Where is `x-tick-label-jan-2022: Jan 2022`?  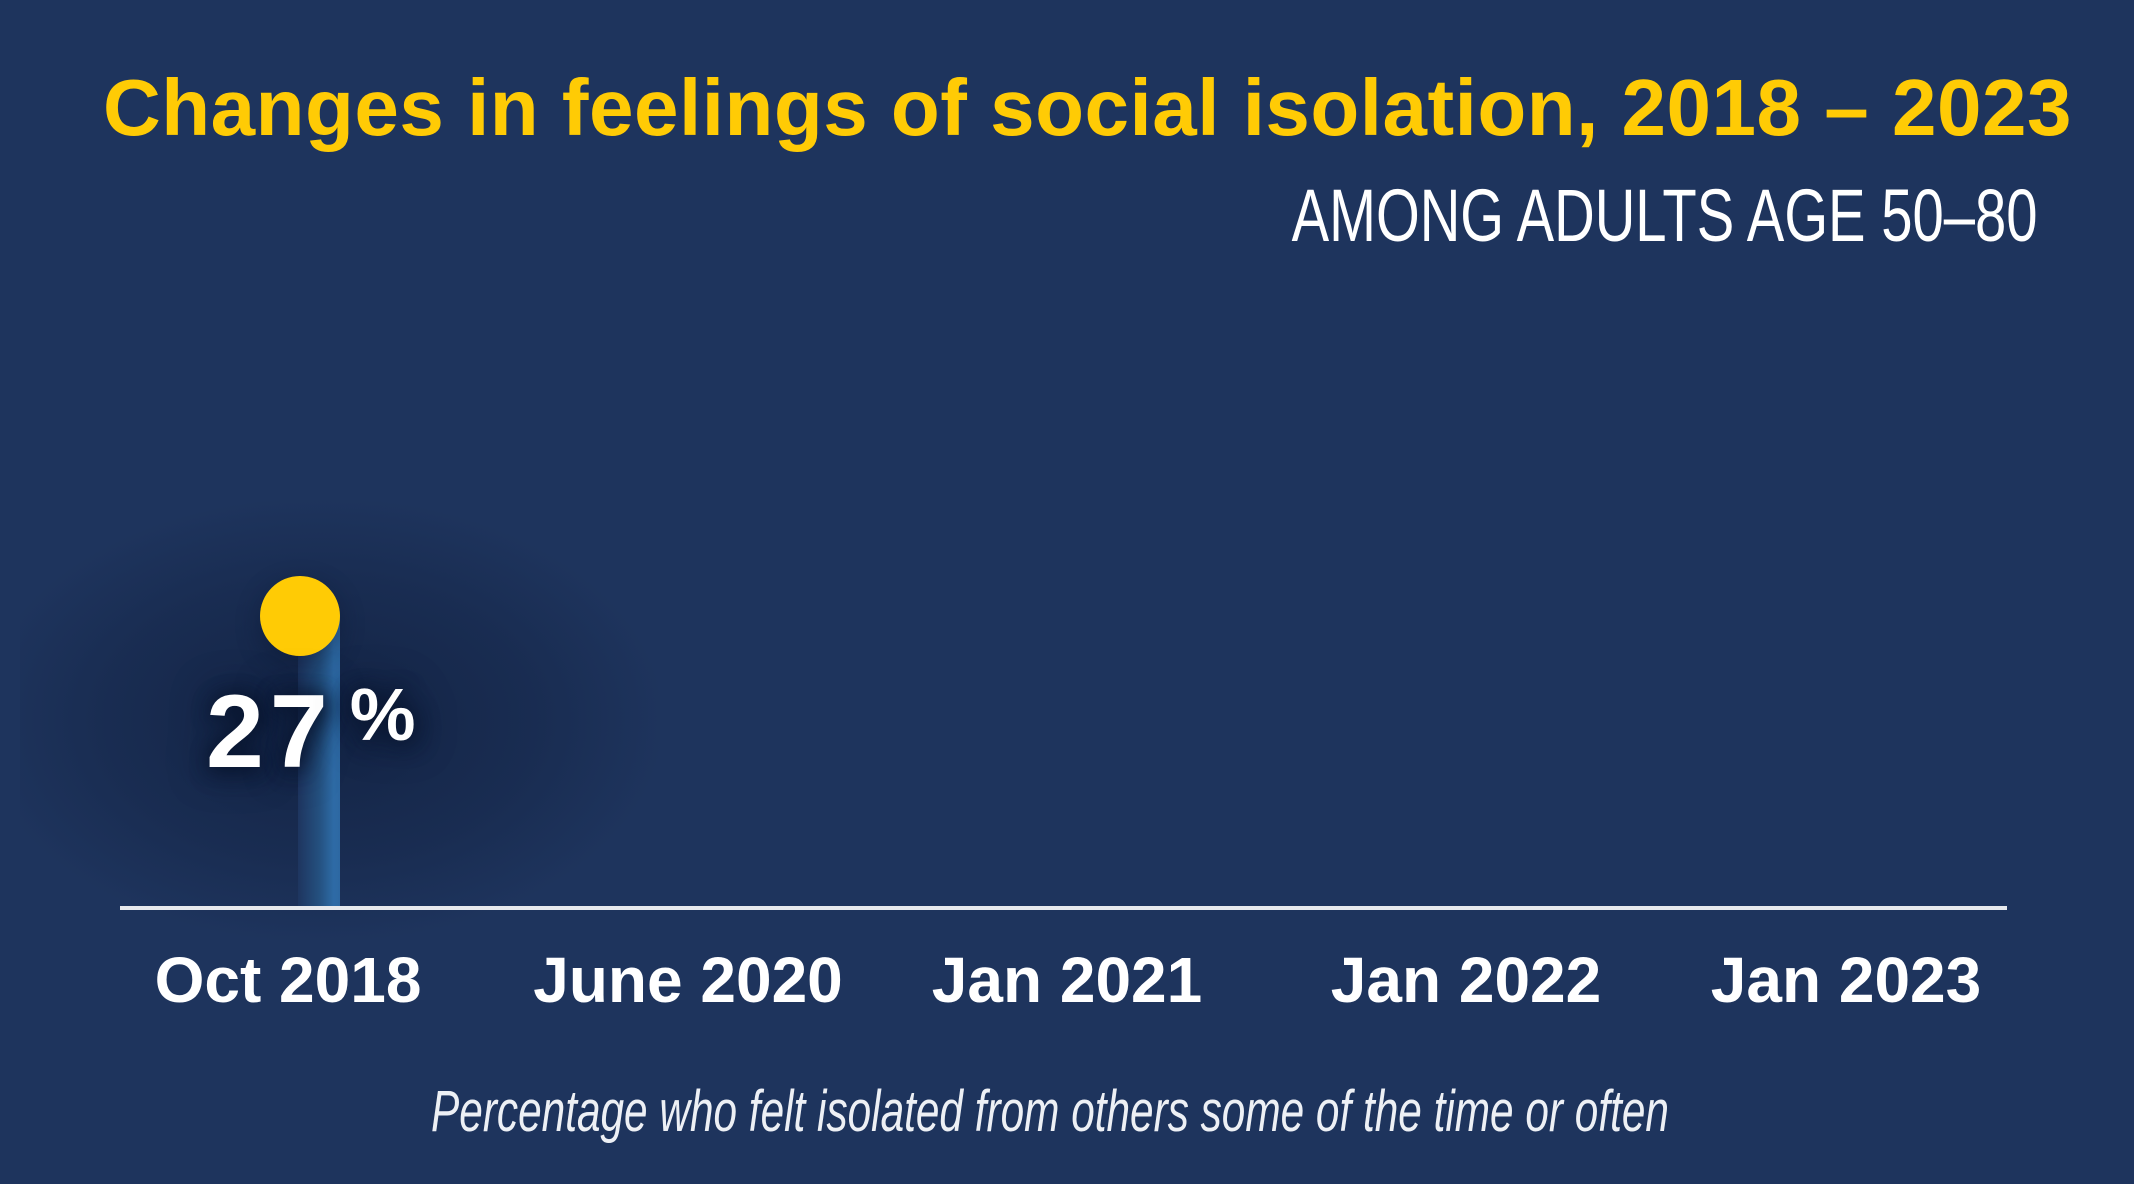 x-tick-label-jan-2022: Jan 2022 is located at coordinates (1466, 980).